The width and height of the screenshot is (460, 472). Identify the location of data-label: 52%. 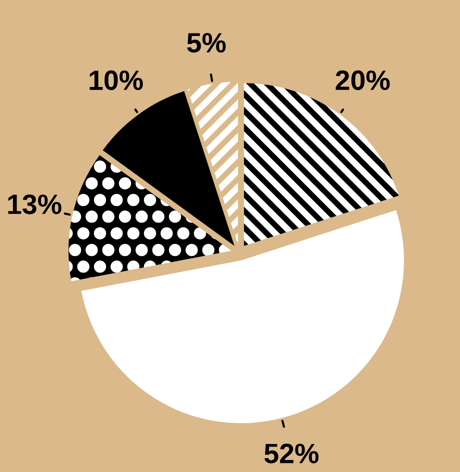
(291, 454).